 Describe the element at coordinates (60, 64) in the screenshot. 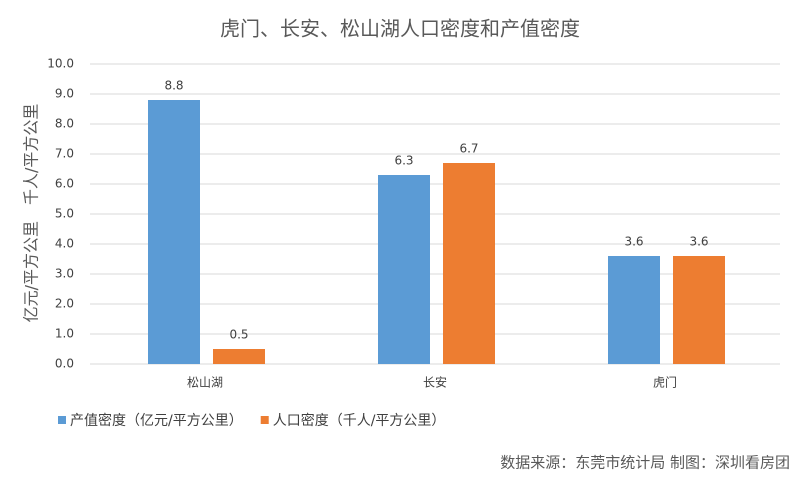

I see `y-tick-label: 10.0` at that location.